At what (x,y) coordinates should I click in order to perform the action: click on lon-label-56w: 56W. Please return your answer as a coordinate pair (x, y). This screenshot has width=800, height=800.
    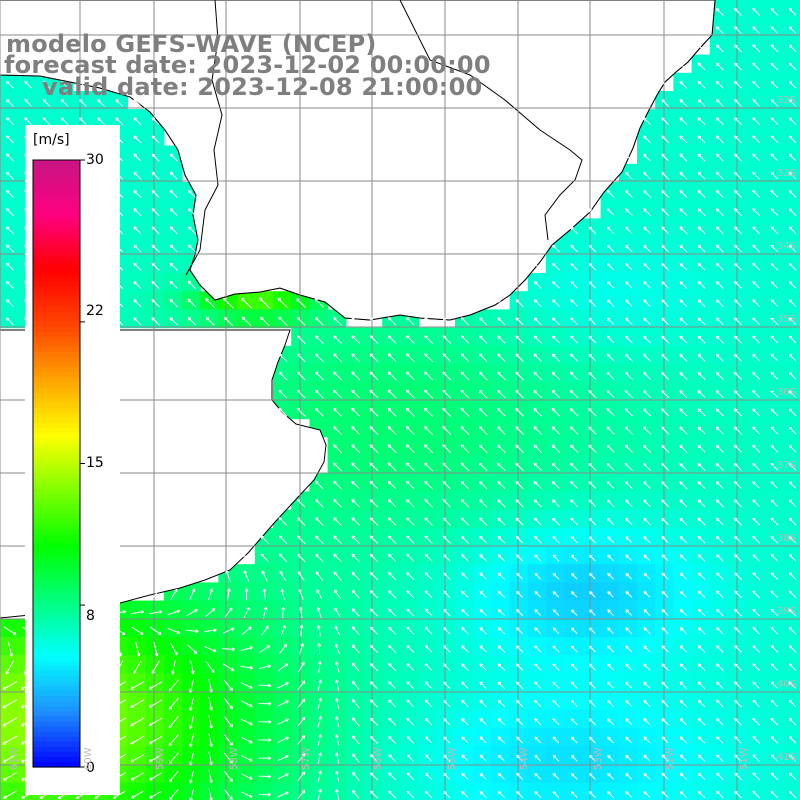
    Looking at the image, I should click on (378, 758).